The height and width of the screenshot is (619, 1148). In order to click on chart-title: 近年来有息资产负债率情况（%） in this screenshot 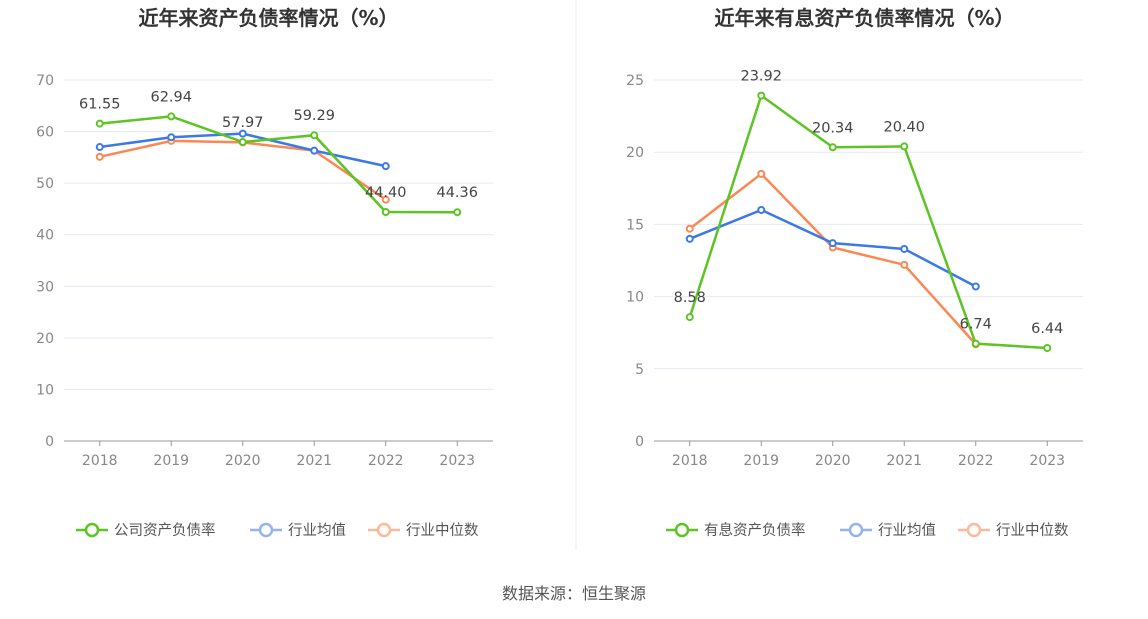, I will do `click(864, 18)`.